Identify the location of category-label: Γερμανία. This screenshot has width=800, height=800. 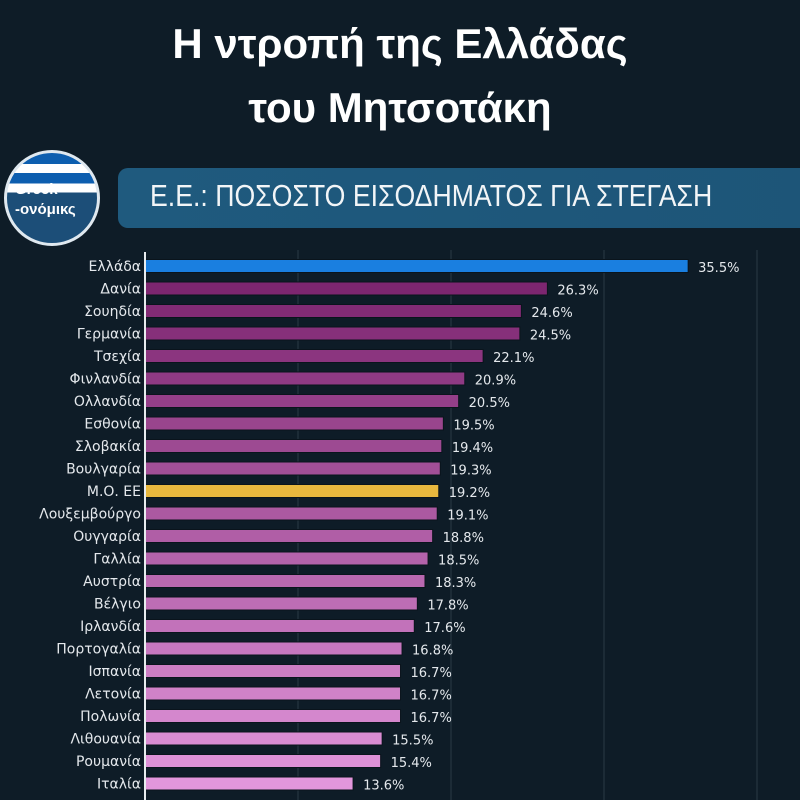
(109, 335).